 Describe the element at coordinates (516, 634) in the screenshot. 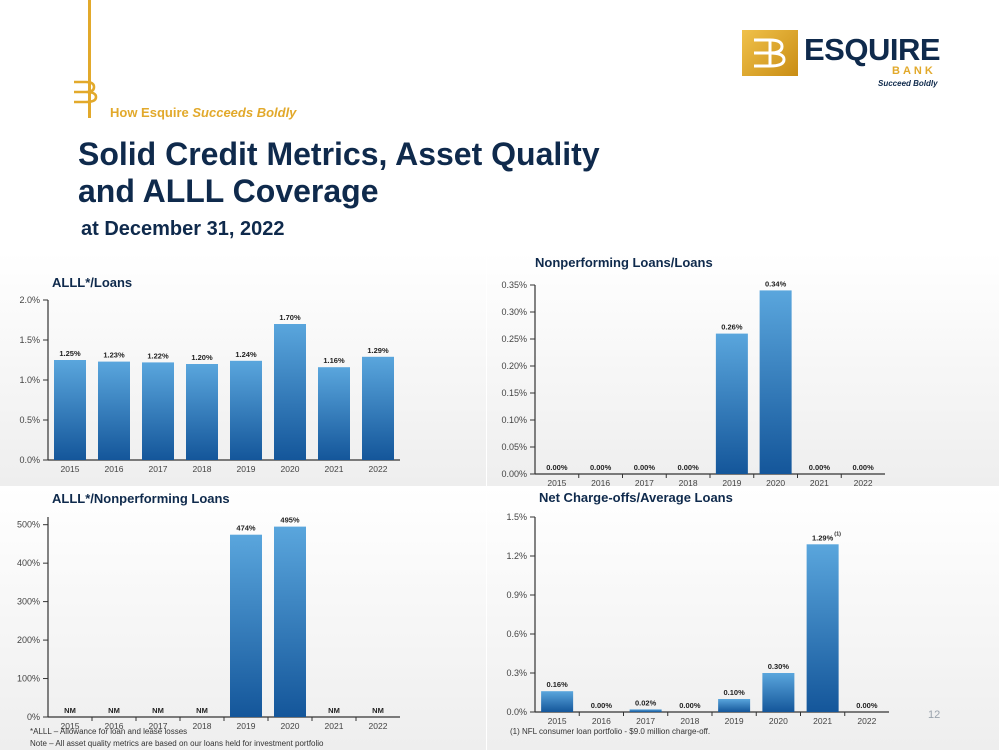

I see `y-tick-label: 0.6%` at that location.